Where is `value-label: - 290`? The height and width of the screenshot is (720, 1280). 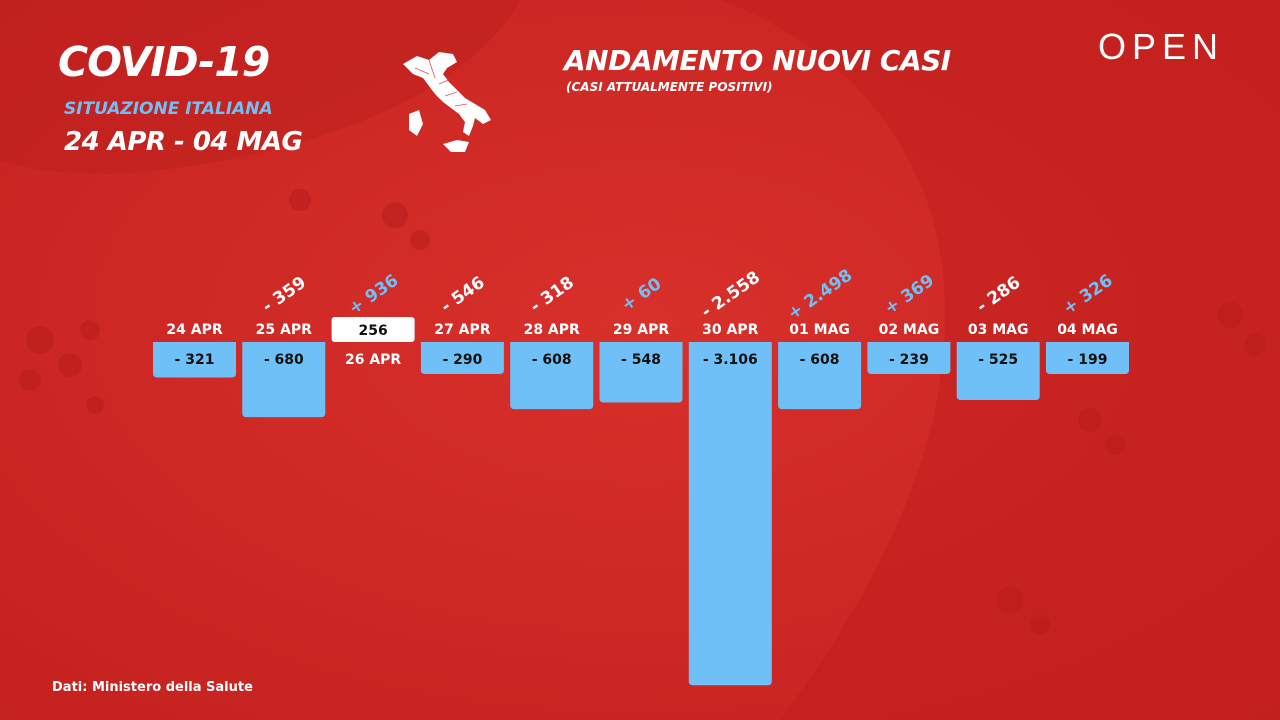
value-label: - 290 is located at coordinates (462, 360).